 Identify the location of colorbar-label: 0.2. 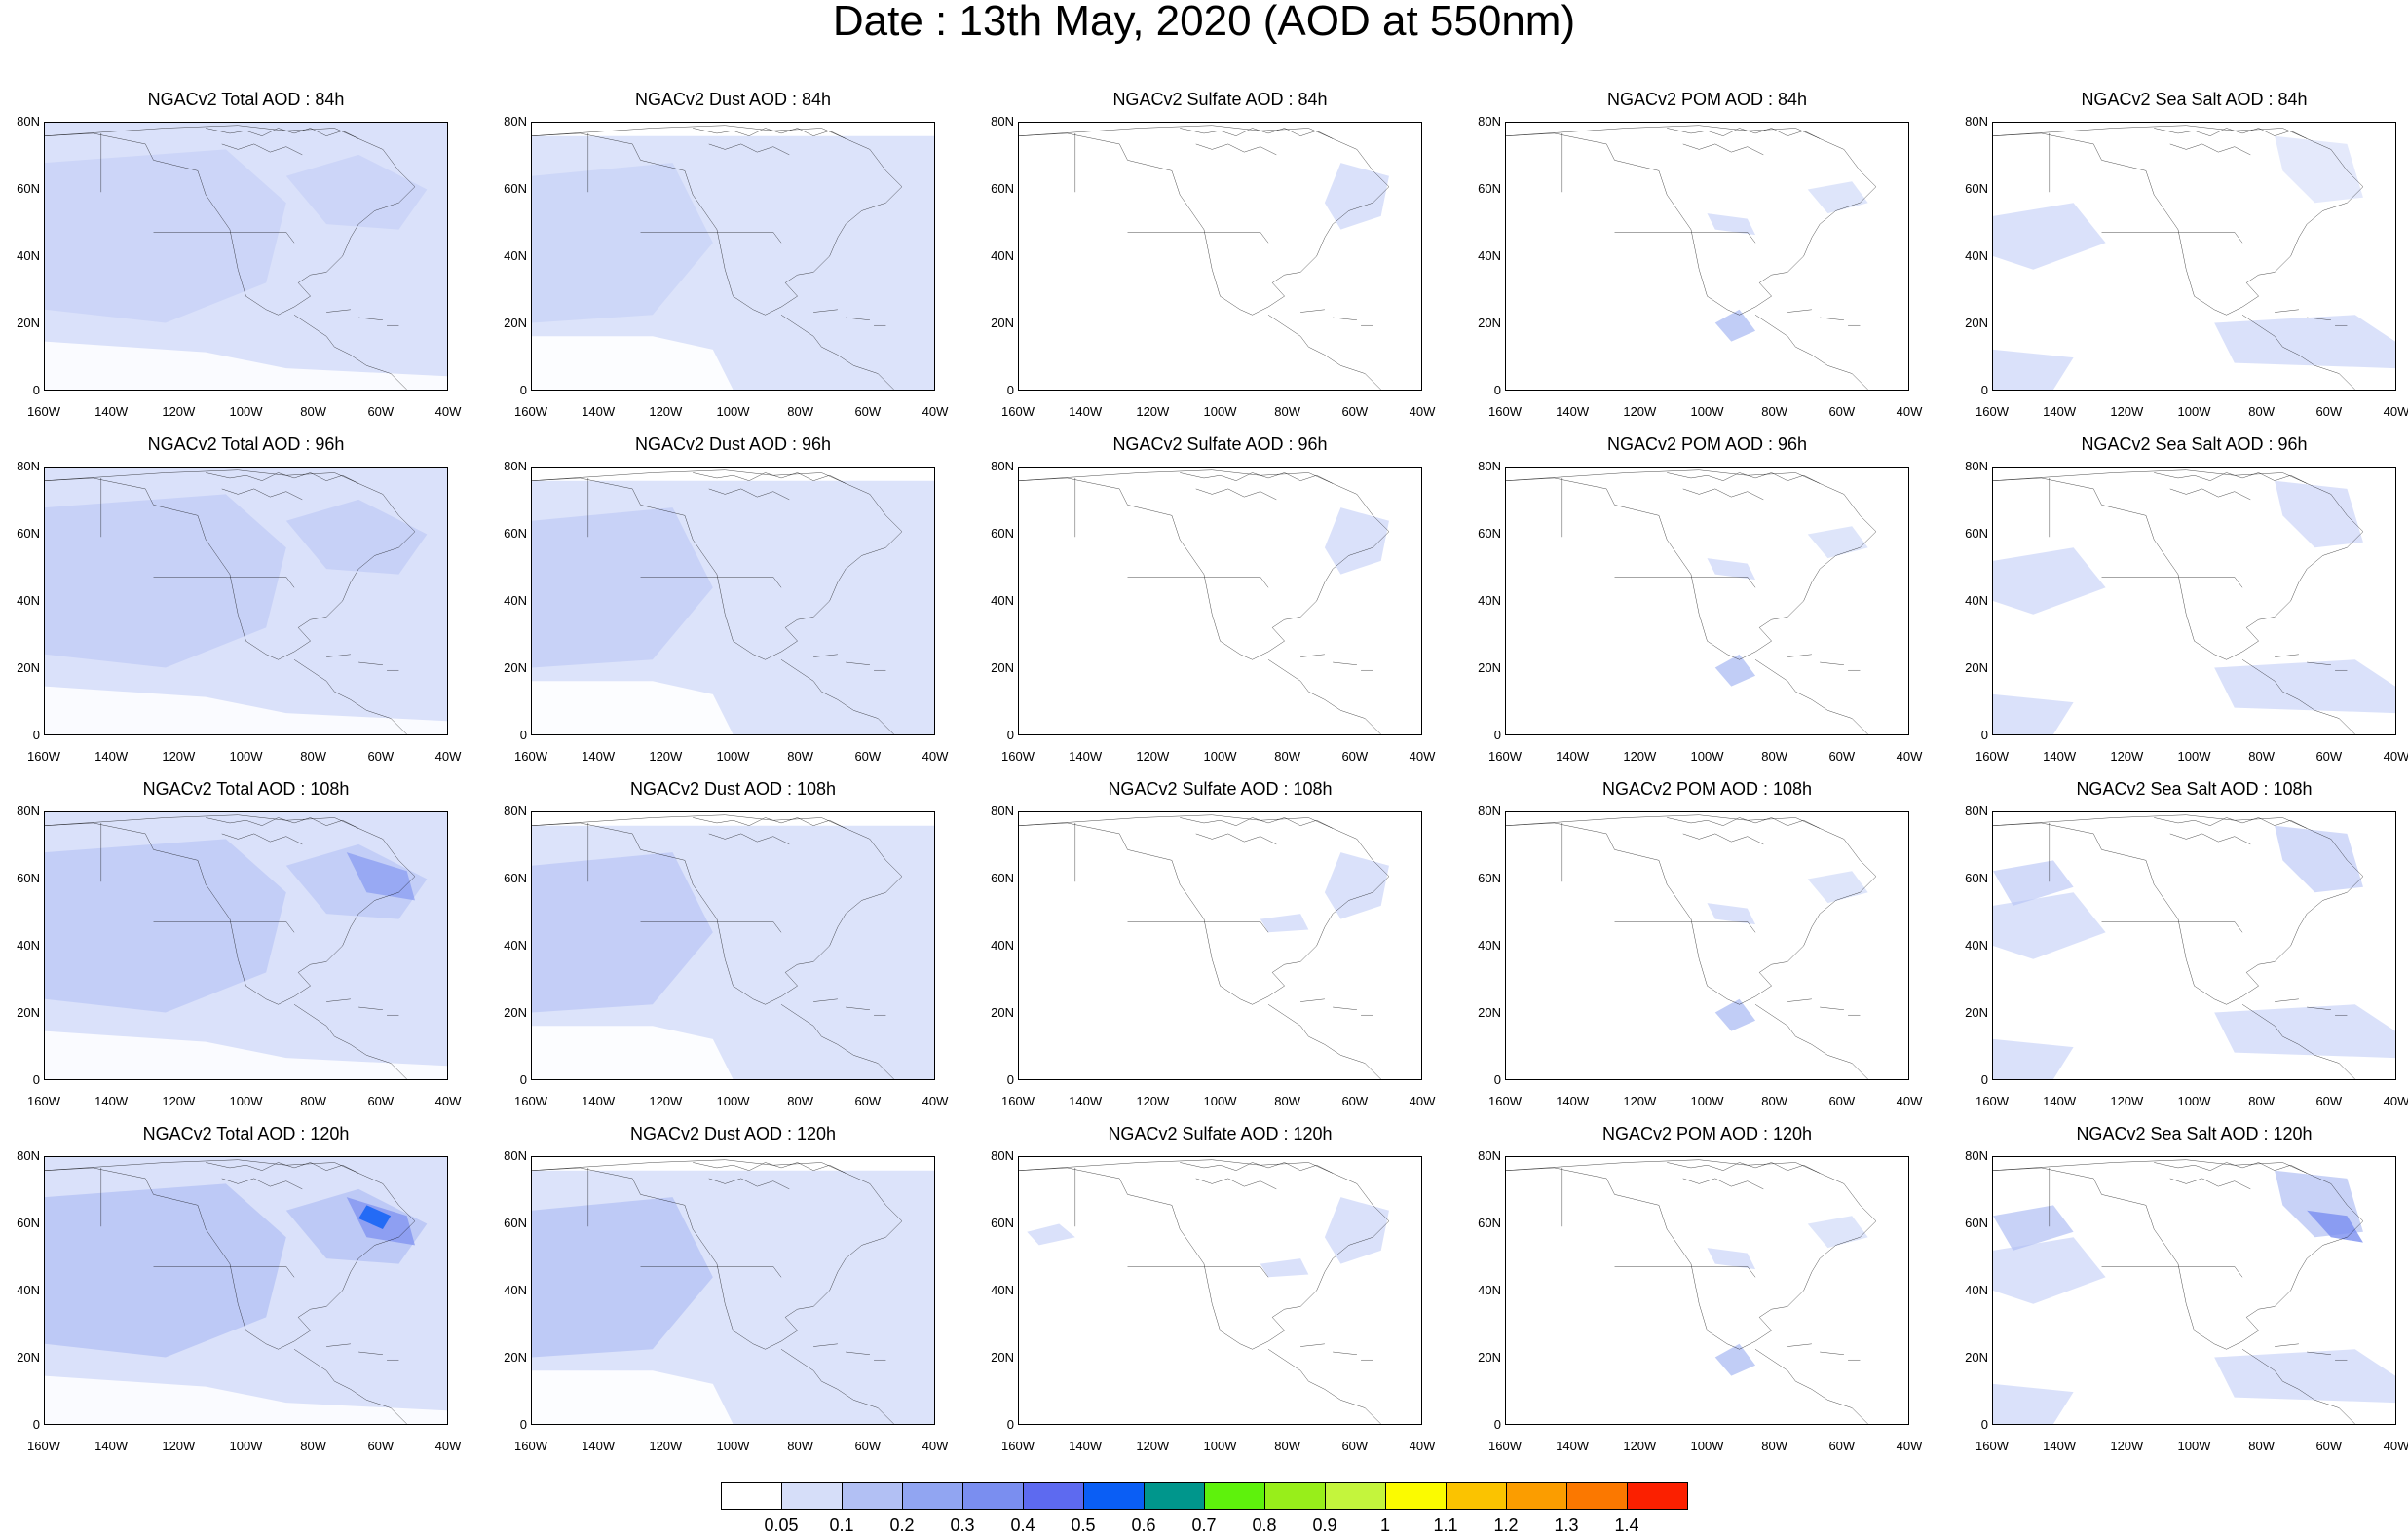
(902, 1525).